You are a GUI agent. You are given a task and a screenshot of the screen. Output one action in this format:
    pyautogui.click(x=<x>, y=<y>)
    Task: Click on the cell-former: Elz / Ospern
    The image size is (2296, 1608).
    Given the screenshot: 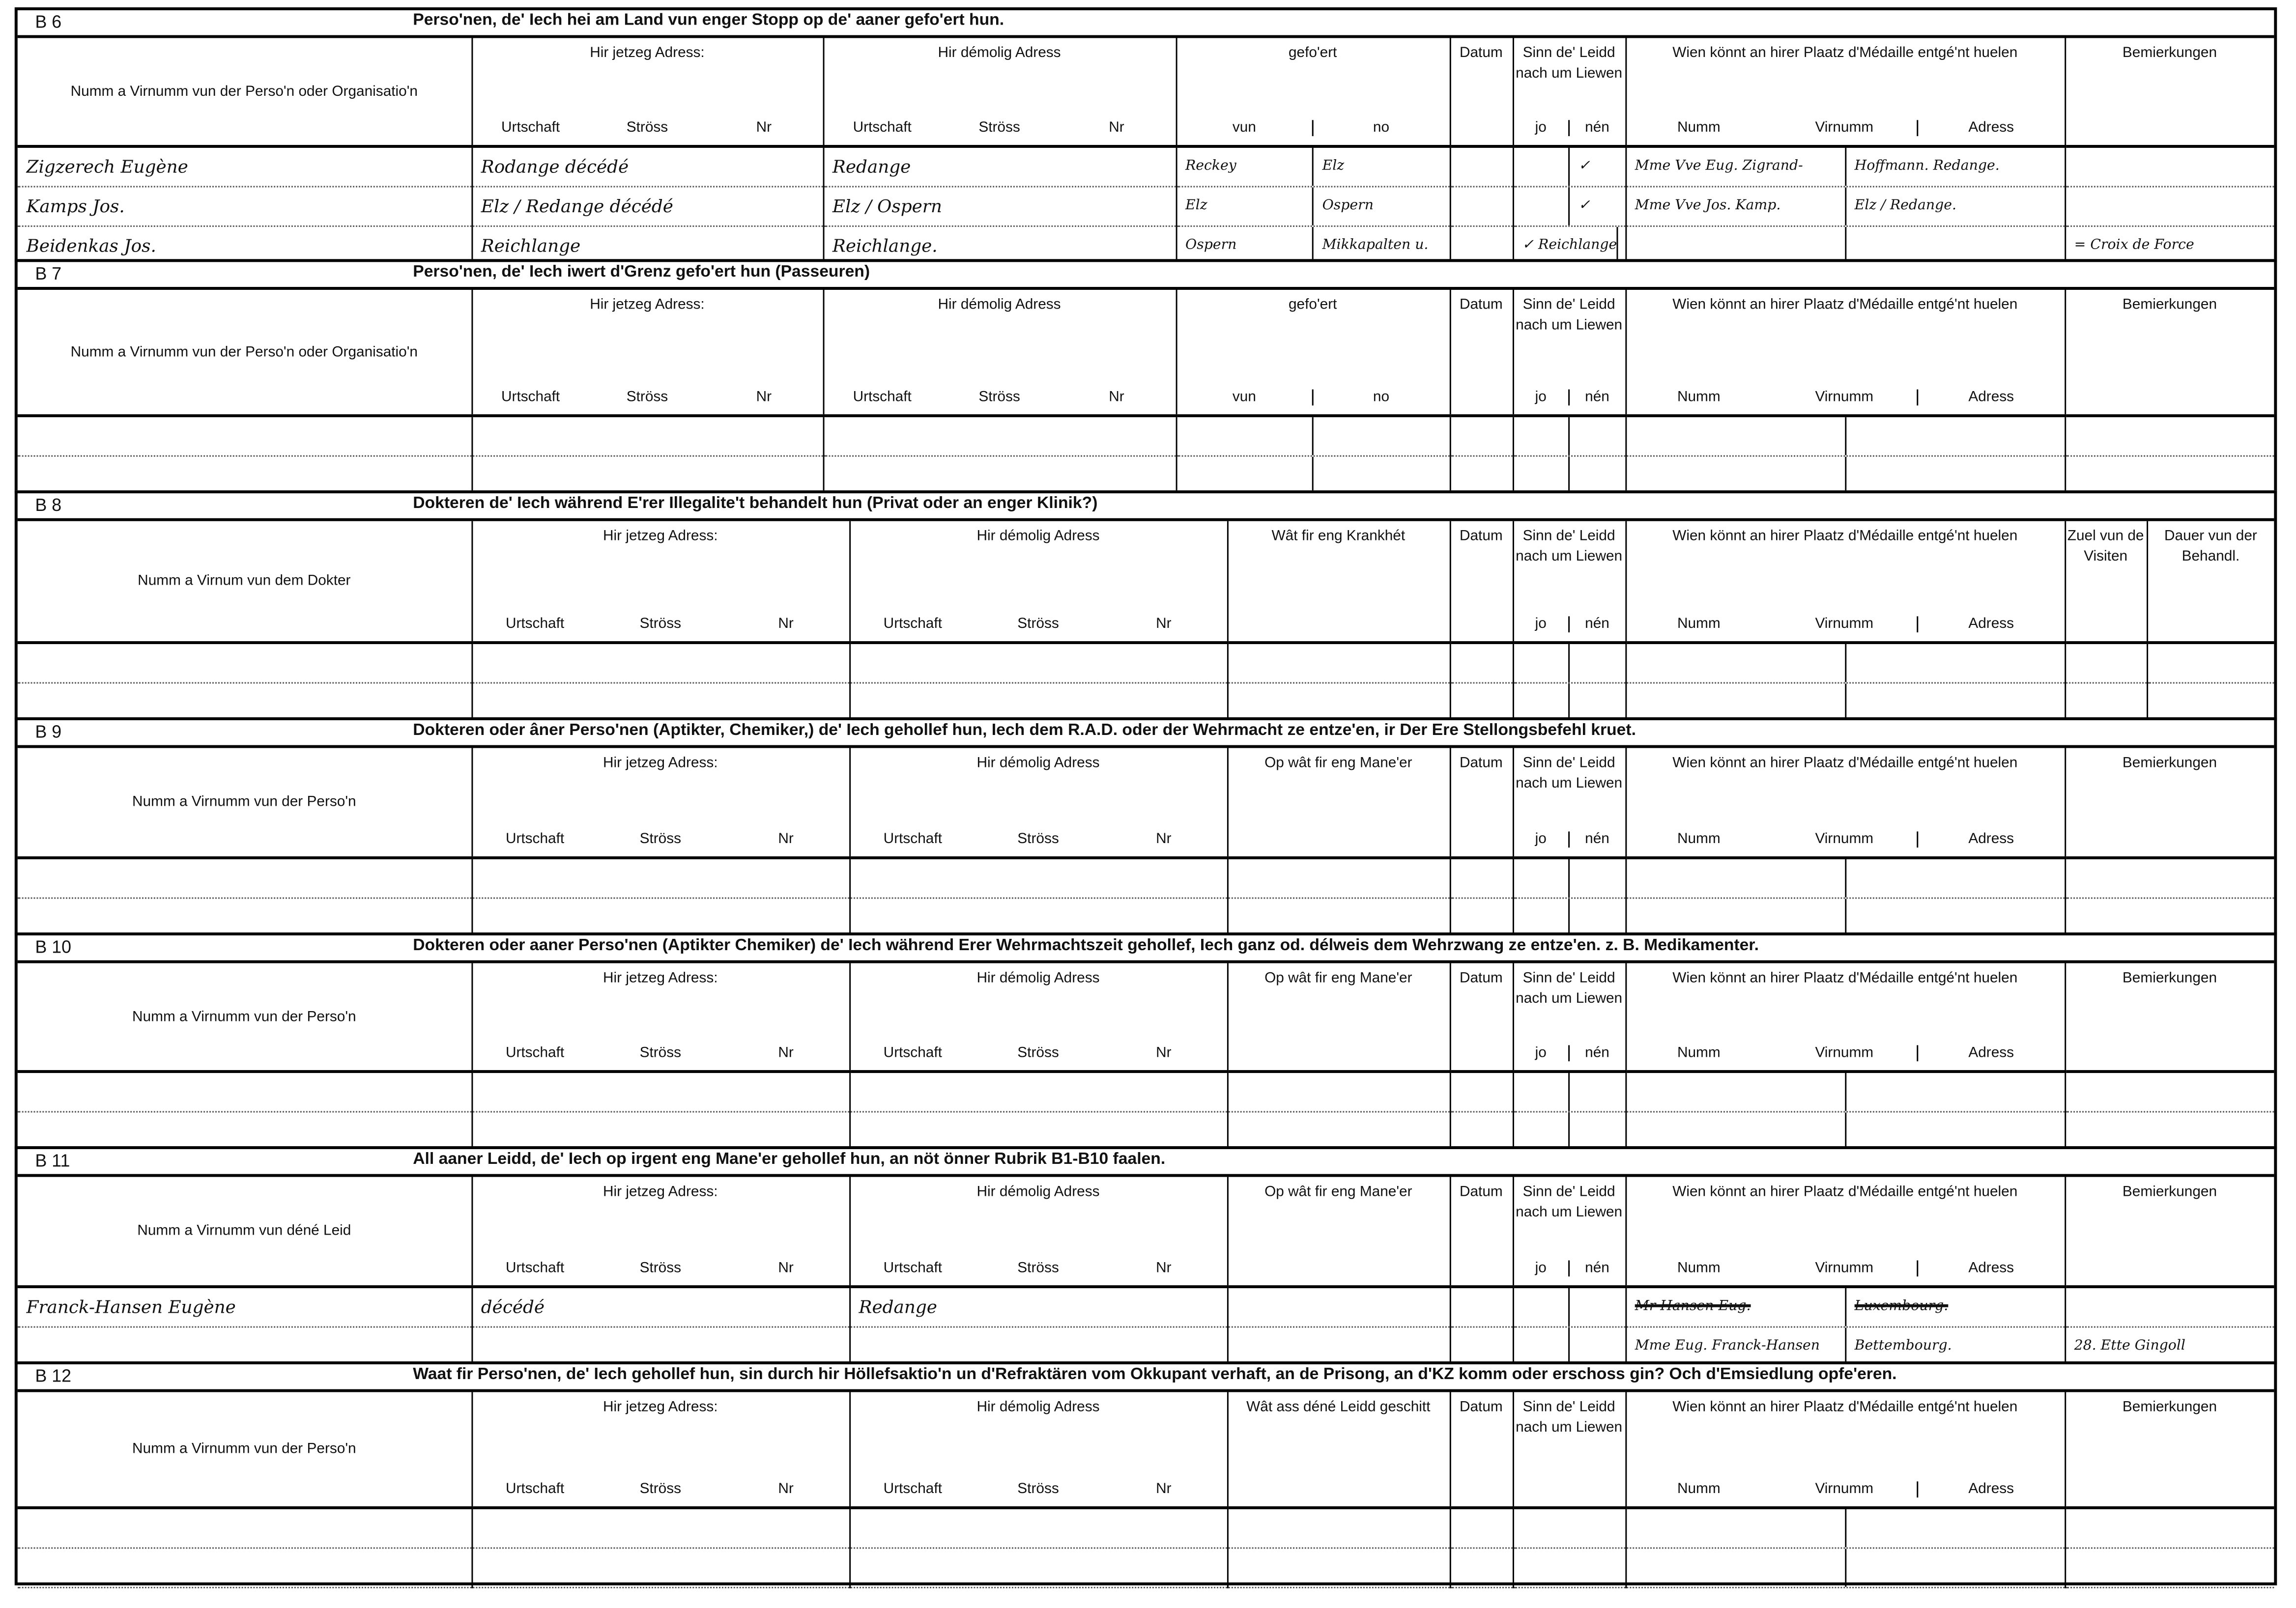 What is the action you would take?
    pyautogui.click(x=999, y=206)
    